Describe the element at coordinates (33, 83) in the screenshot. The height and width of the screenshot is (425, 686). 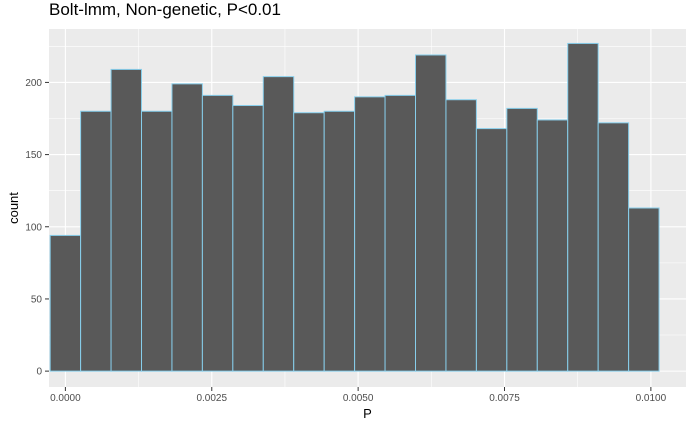
I see `y-tick-label: 200` at that location.